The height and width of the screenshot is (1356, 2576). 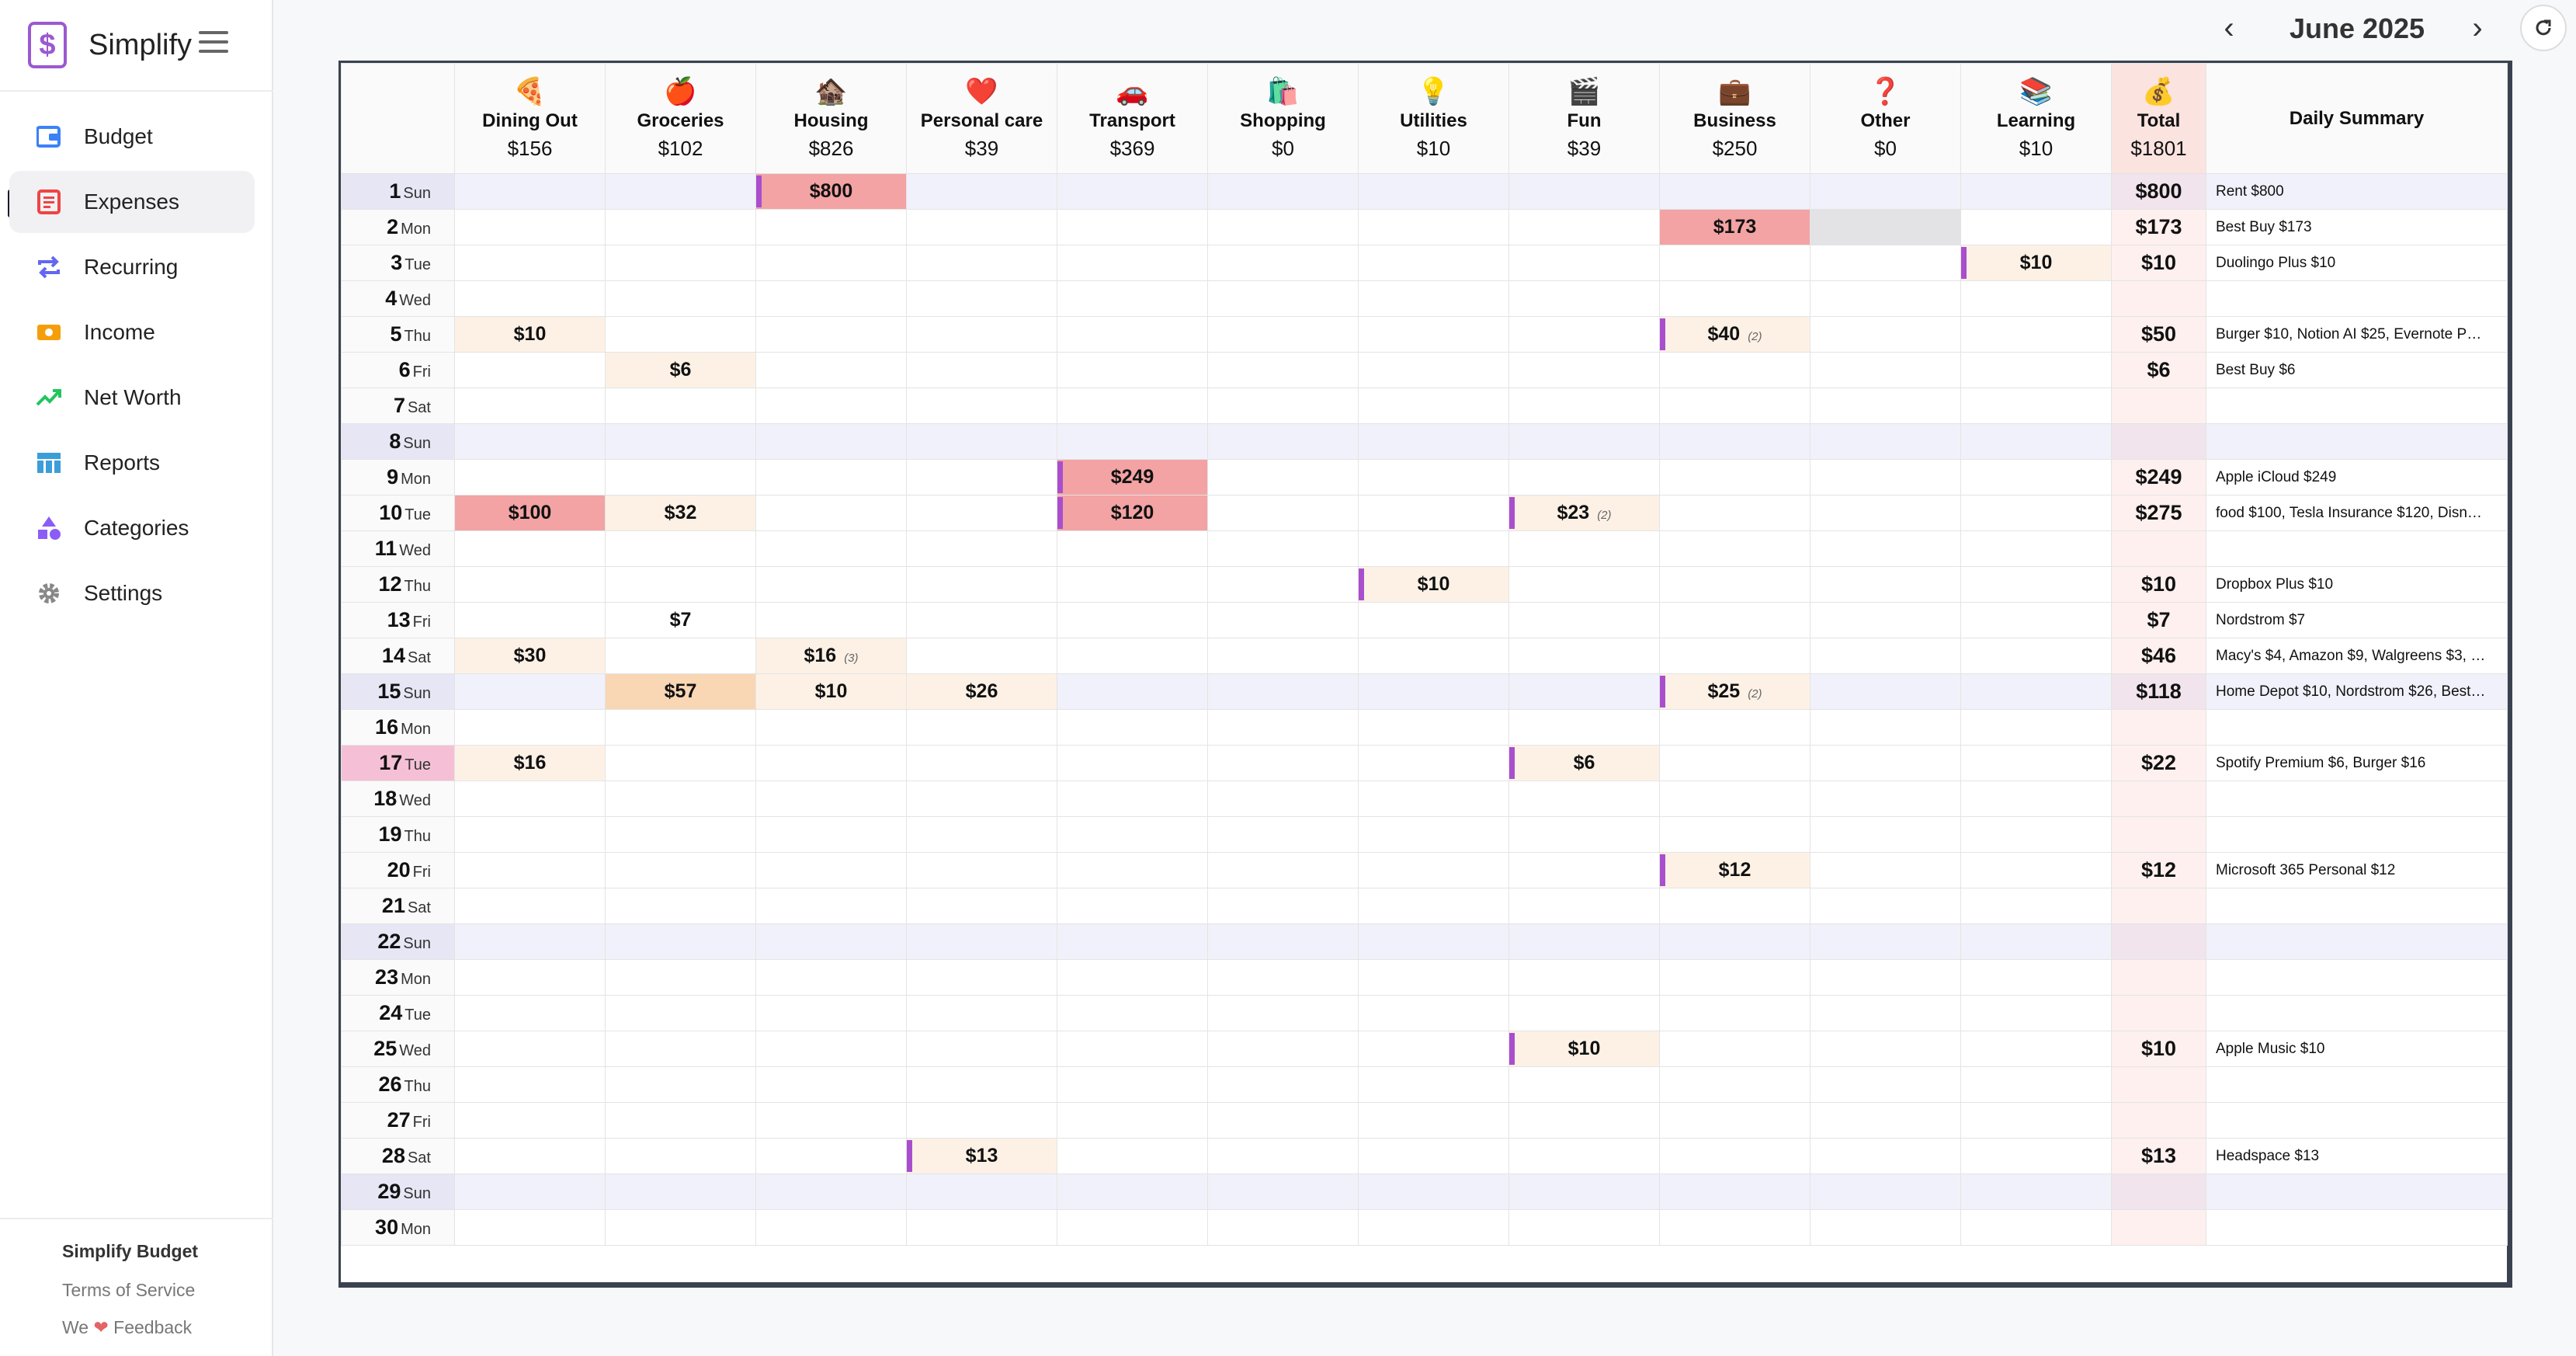 What do you see at coordinates (1734, 870) in the screenshot?
I see `expense-cell: $12` at bounding box center [1734, 870].